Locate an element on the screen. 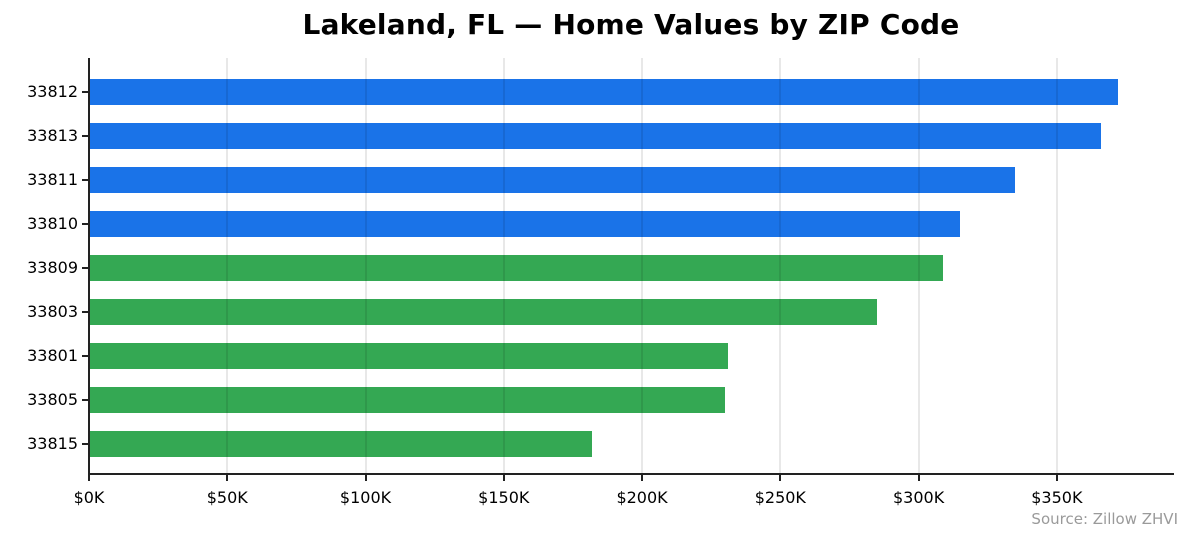  y-axis-label-33809: 33809 is located at coordinates (52, 267).